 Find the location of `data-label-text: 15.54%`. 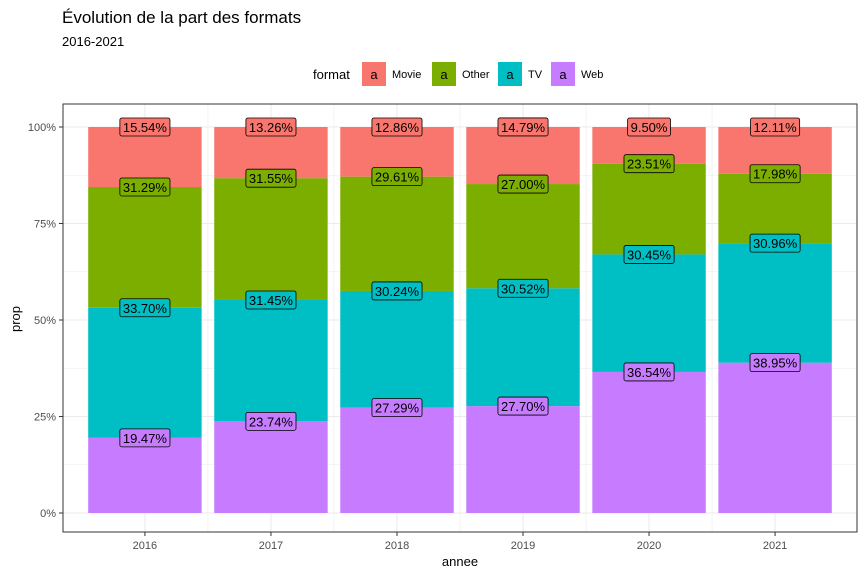

data-label-text: 15.54% is located at coordinates (145, 127).